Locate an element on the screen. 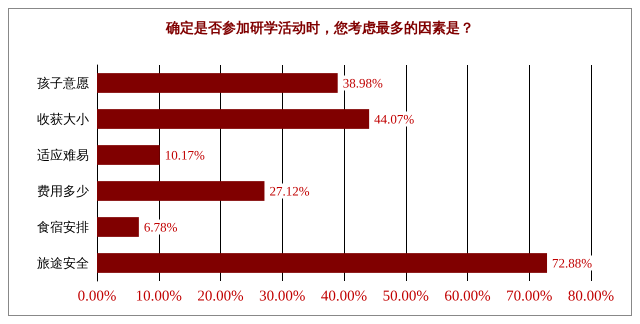  x-tick-label: 70.00% is located at coordinates (529, 296).